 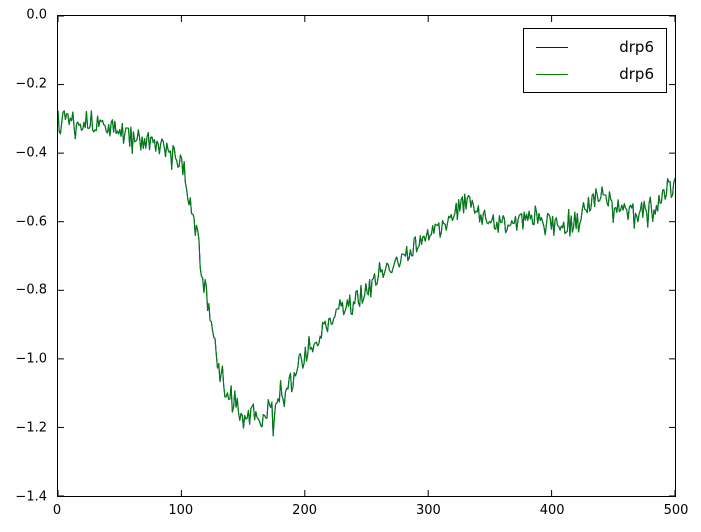 I want to click on x-tick-label: 500, so click(x=676, y=510).